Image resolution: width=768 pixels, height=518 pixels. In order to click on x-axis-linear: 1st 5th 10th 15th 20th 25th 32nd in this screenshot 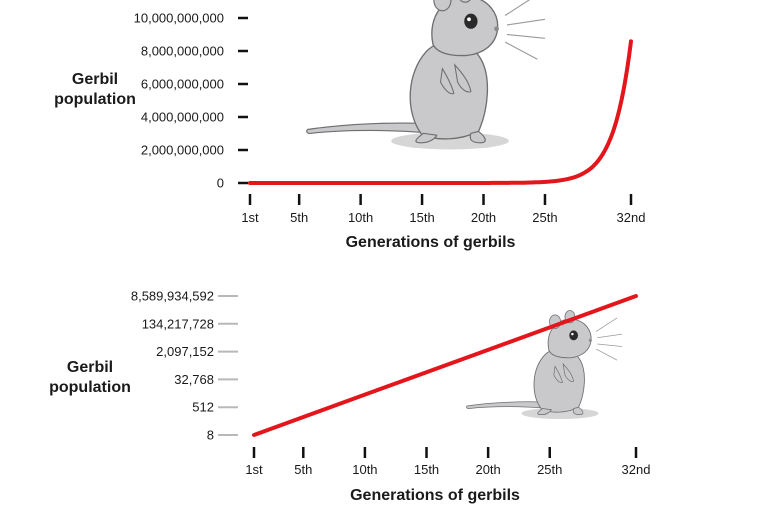, I will do `click(443, 209)`.